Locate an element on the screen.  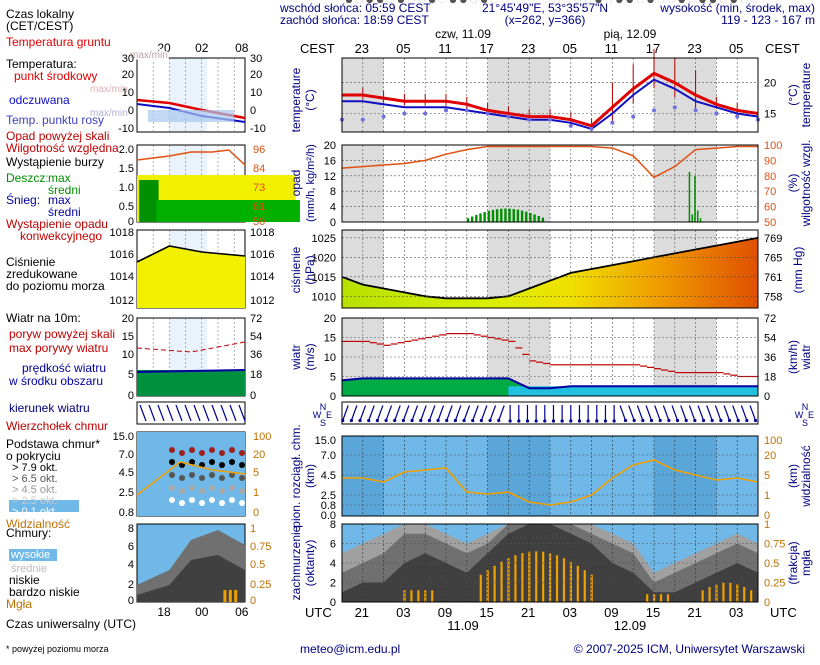
legend-wind-text: max porywy wiatru is located at coordinates (58, 348).